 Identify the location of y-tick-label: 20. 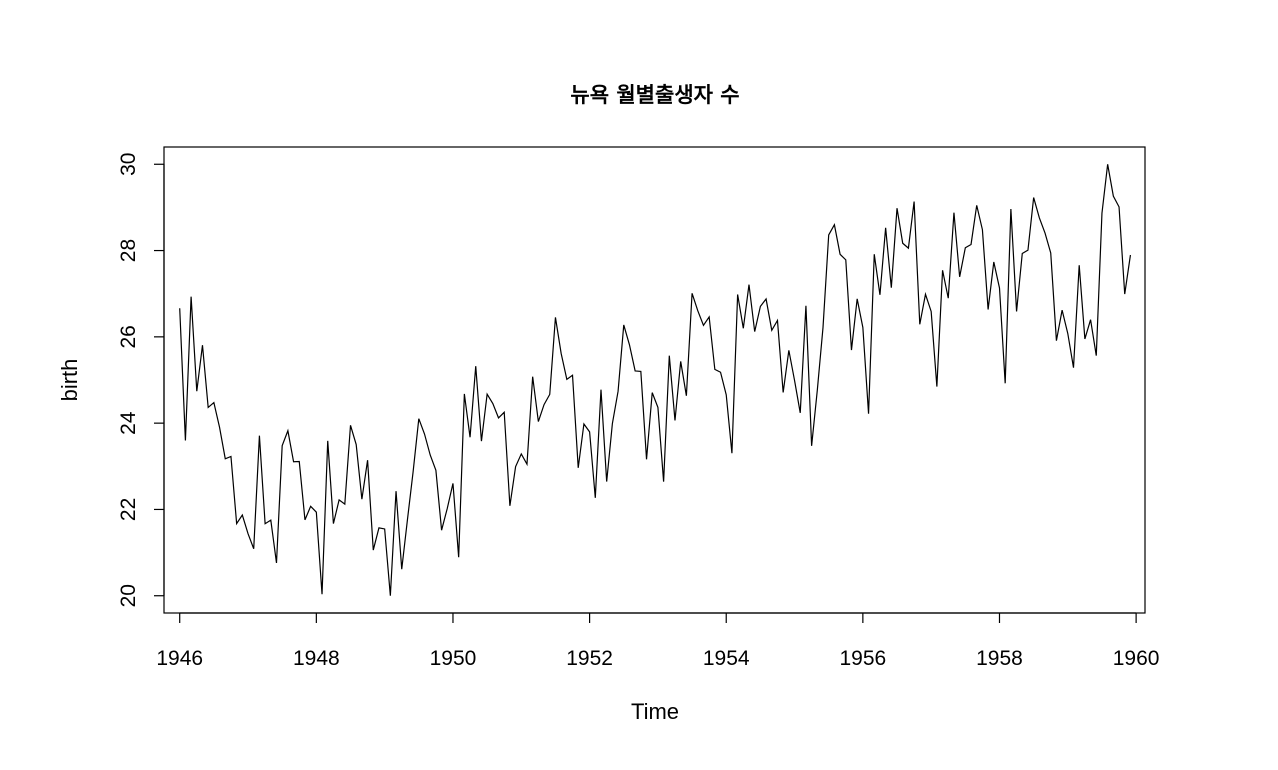
(128, 595).